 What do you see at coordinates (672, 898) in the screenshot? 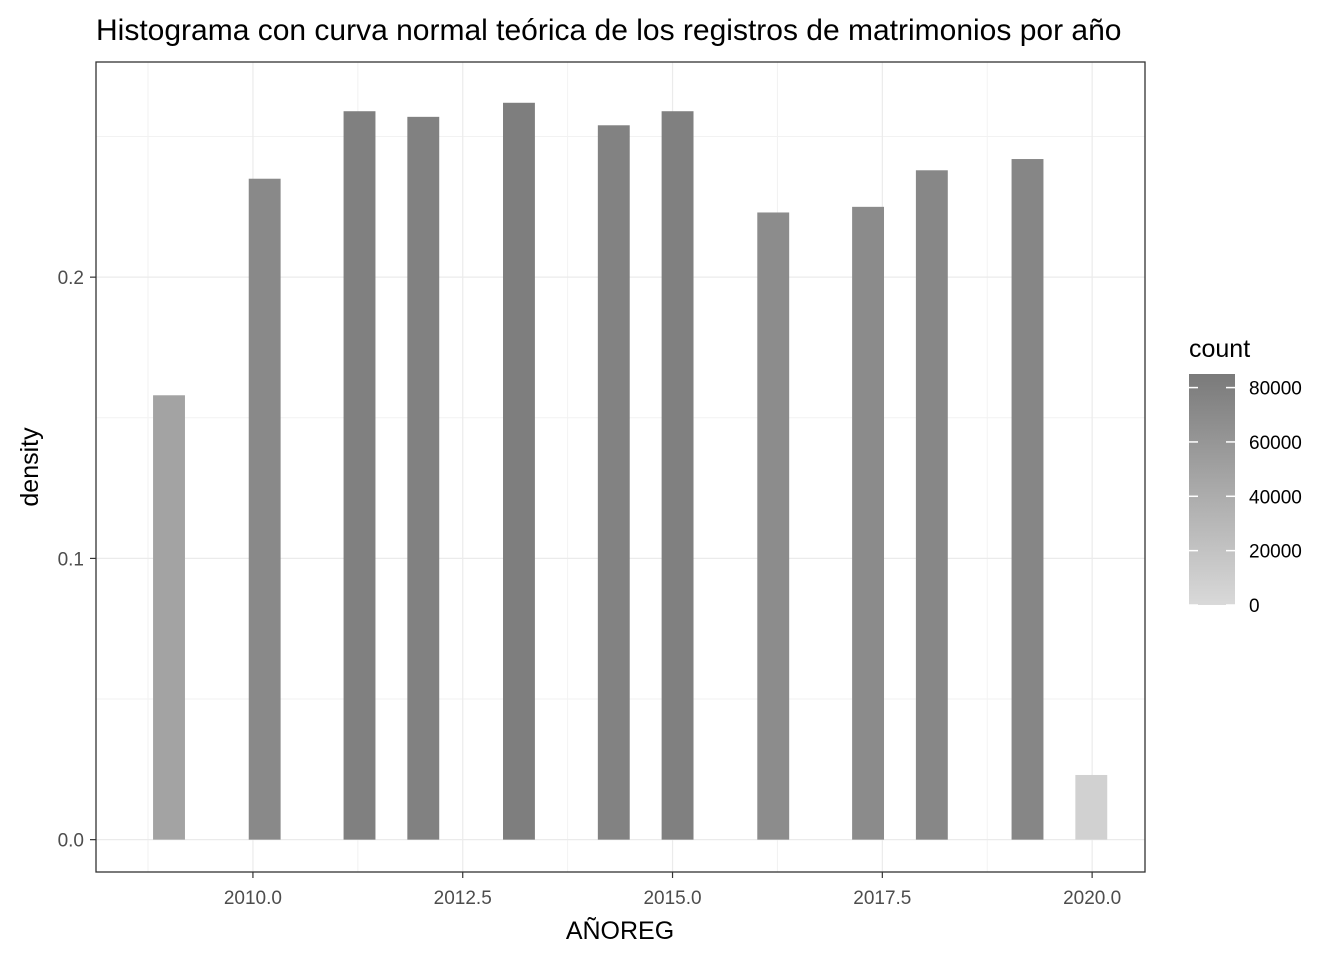
I see `x-tick-label: 2015.0` at bounding box center [672, 898].